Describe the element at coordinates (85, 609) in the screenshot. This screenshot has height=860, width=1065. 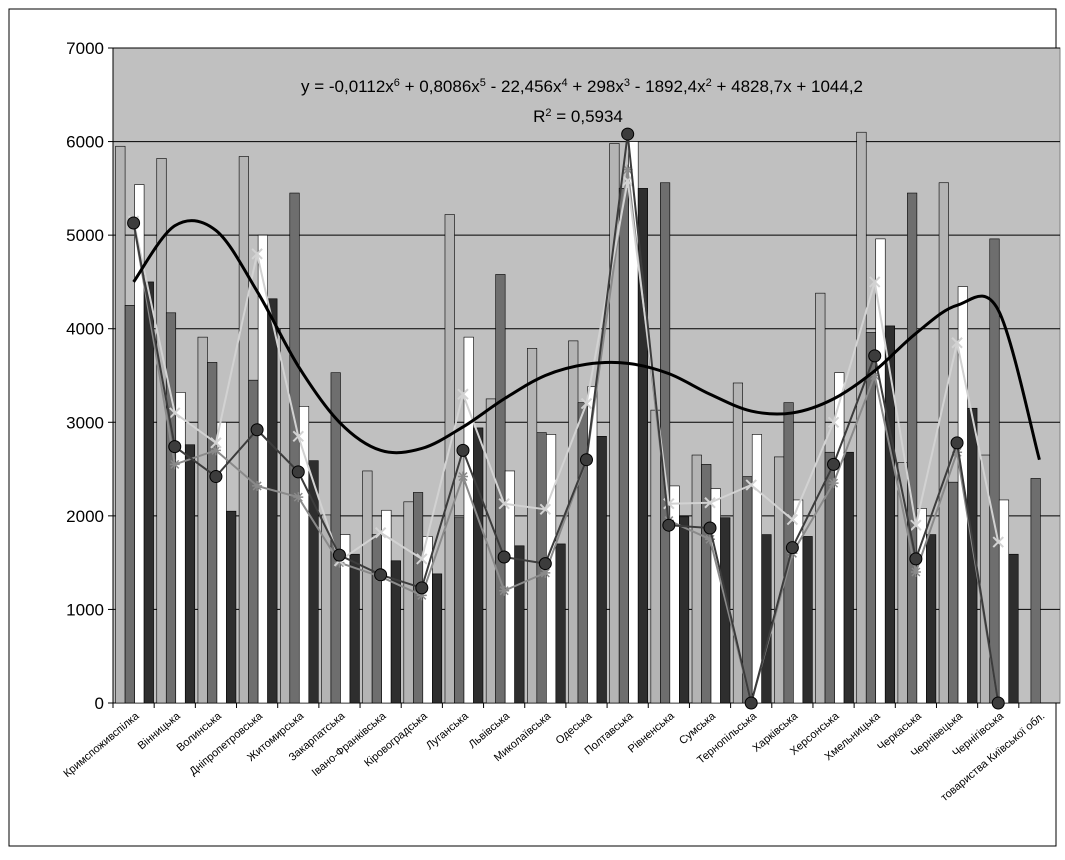
I see `y-tick-label: 1000` at that location.